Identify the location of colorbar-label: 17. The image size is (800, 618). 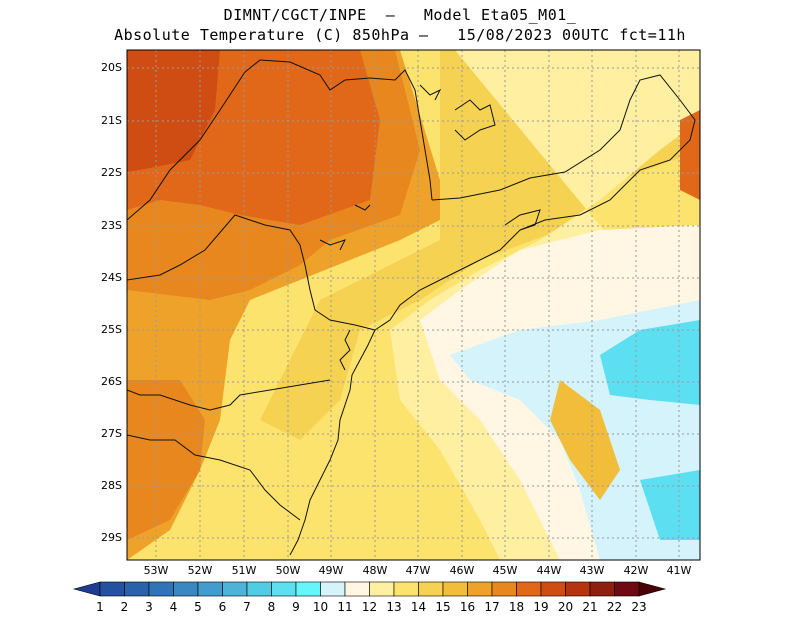
(492, 607).